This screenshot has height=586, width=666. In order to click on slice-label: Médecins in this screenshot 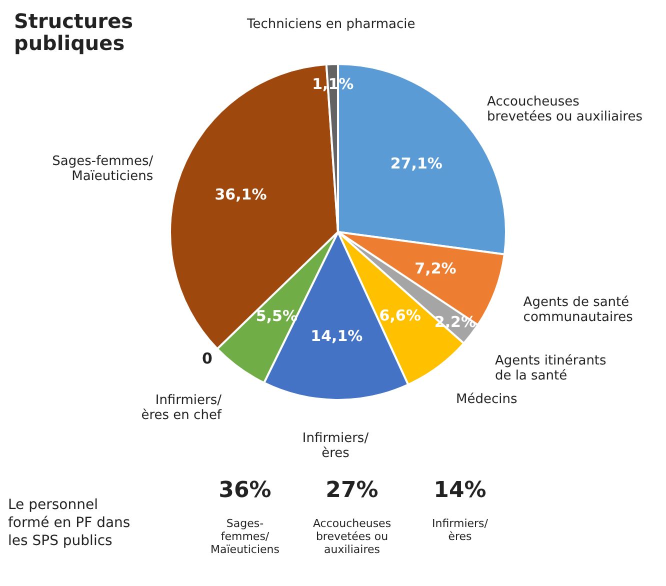, I will do `click(487, 400)`.